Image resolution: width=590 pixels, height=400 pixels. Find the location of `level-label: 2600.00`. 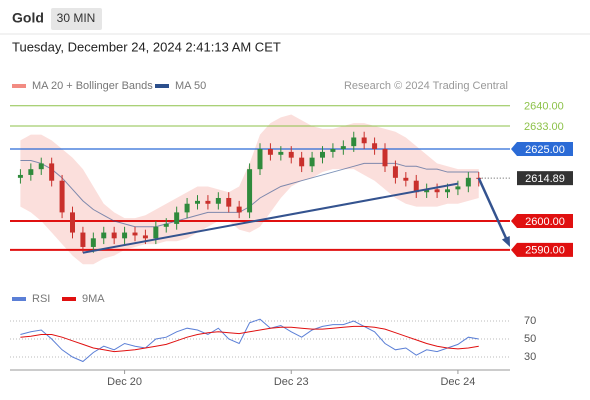

level-label: 2600.00 is located at coordinates (545, 222).